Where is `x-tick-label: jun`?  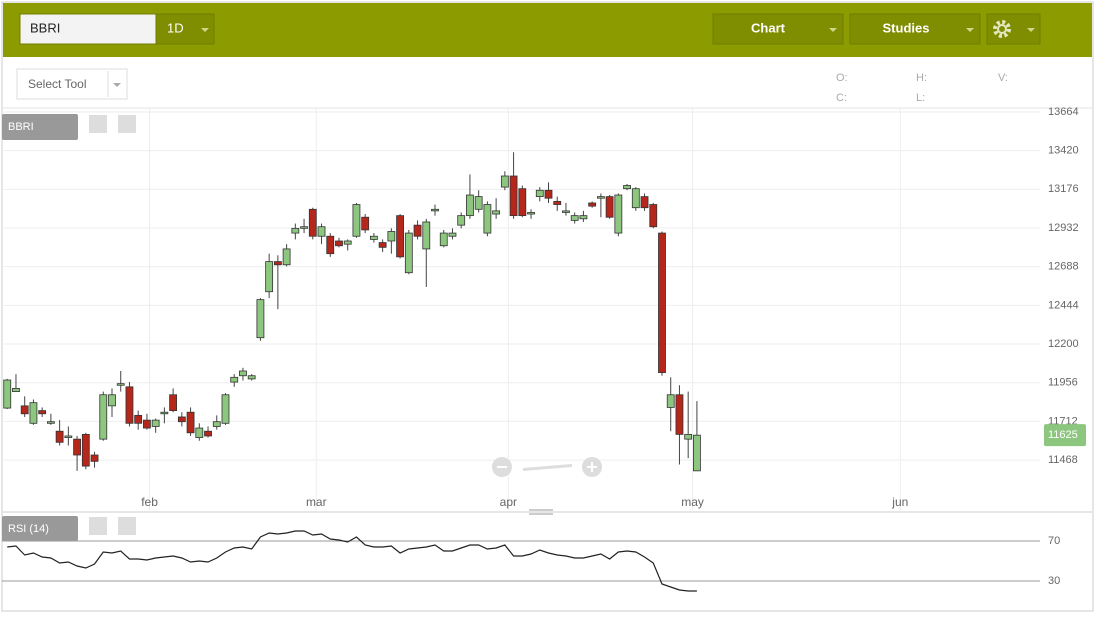 x-tick-label: jun is located at coordinates (899, 502).